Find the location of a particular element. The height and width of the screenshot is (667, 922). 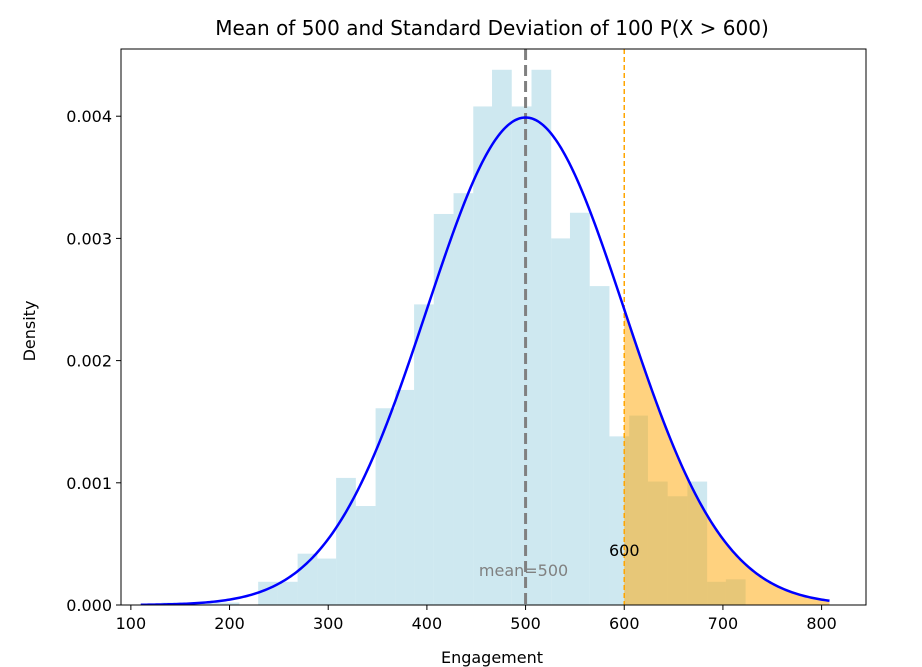

x-tick-label: 600 is located at coordinates (624, 623).